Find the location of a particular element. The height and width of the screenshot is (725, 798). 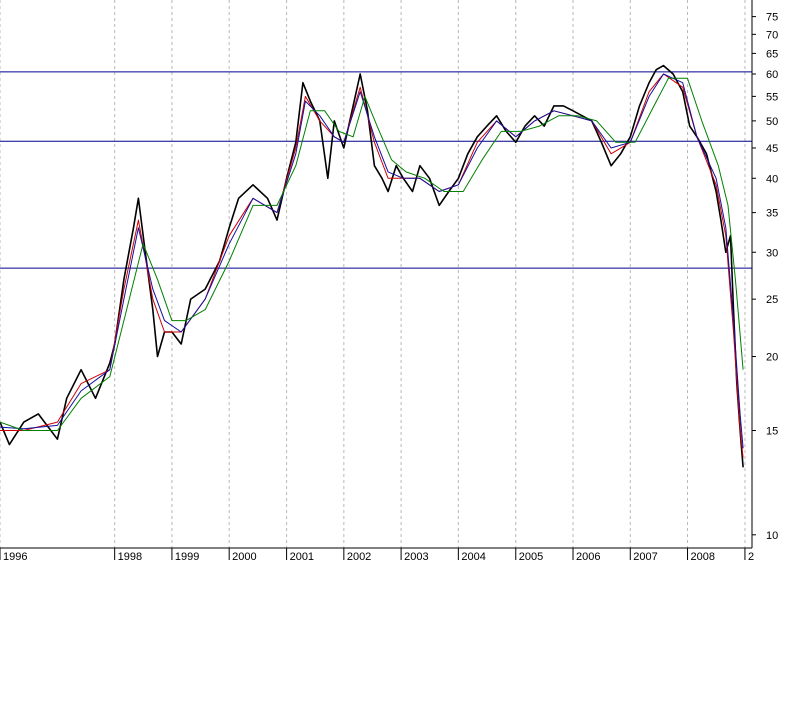

y-tick-label: 70 is located at coordinates (772, 35).